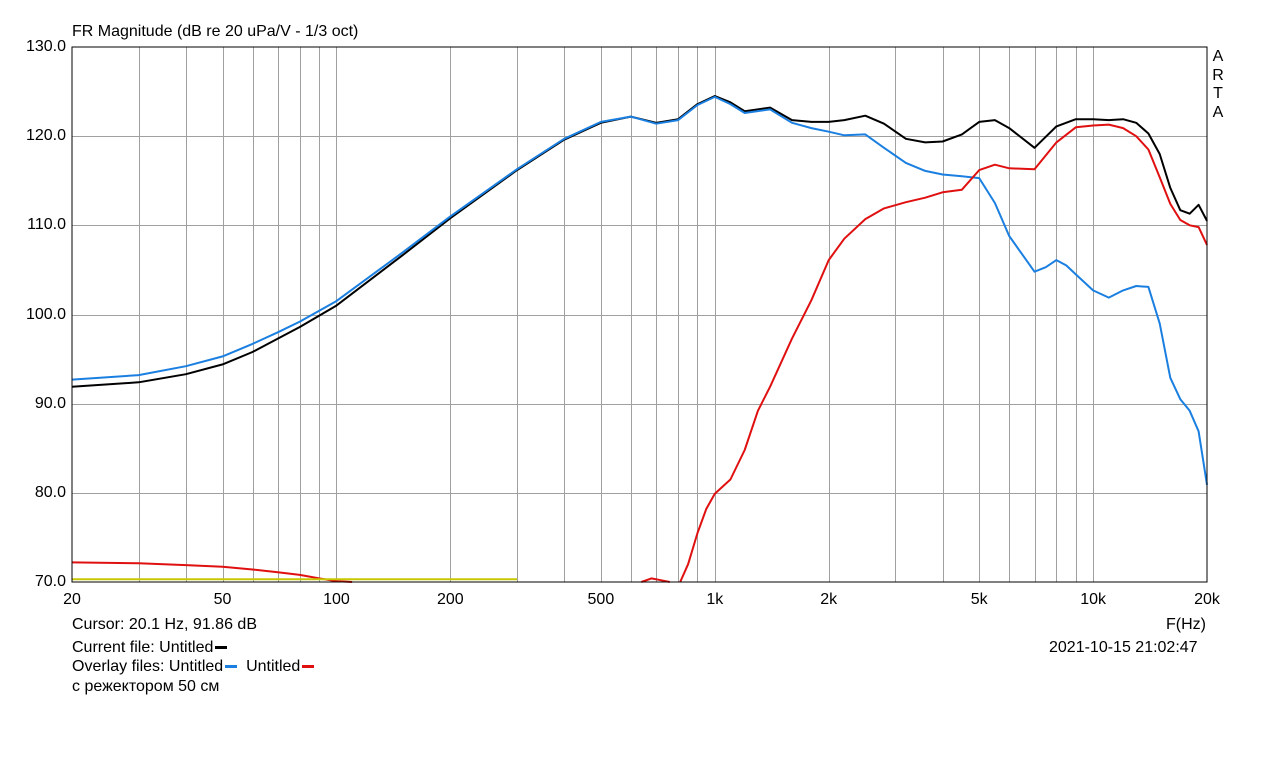 This screenshot has width=1279, height=768. I want to click on arta-watermark: A R T A, so click(1218, 85).